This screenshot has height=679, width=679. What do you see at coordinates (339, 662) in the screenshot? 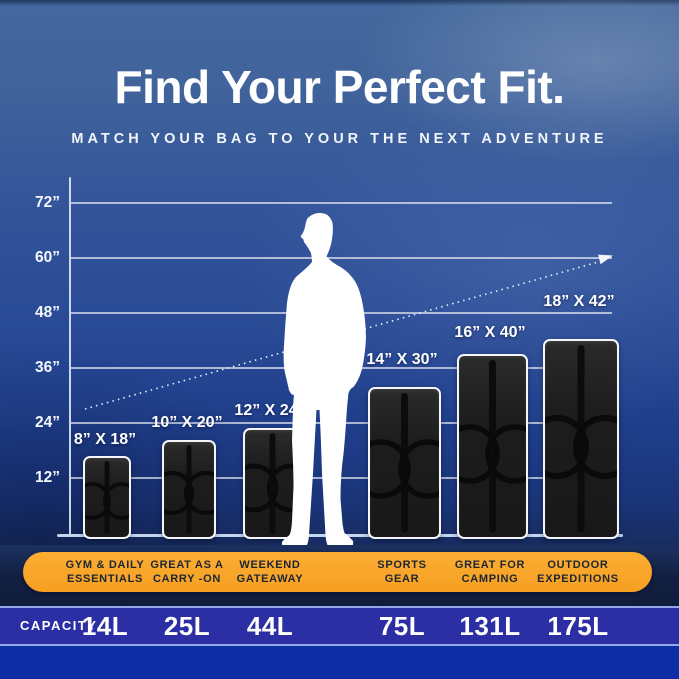
I see `bottom-band` at bounding box center [339, 662].